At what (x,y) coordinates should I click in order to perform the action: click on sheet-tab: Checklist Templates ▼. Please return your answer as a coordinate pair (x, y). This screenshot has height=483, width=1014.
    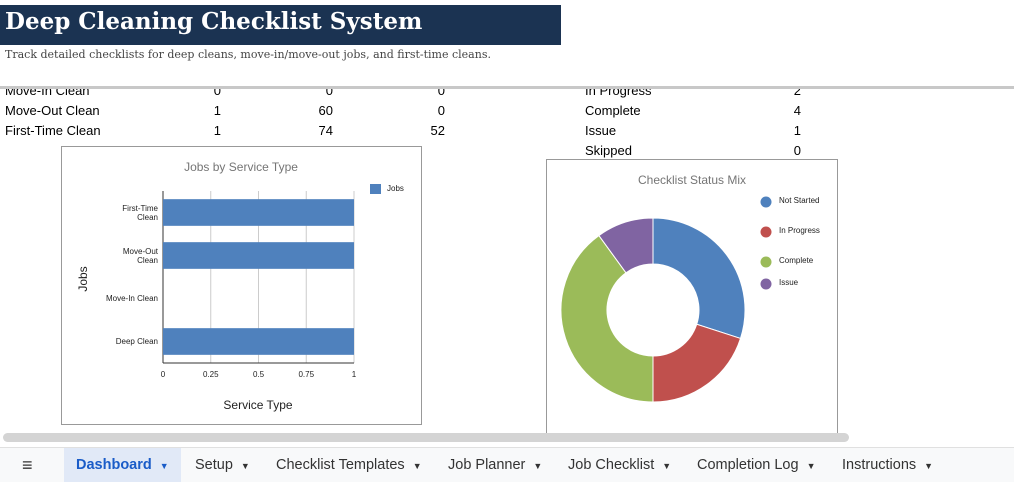
    Looking at the image, I should click on (349, 465).